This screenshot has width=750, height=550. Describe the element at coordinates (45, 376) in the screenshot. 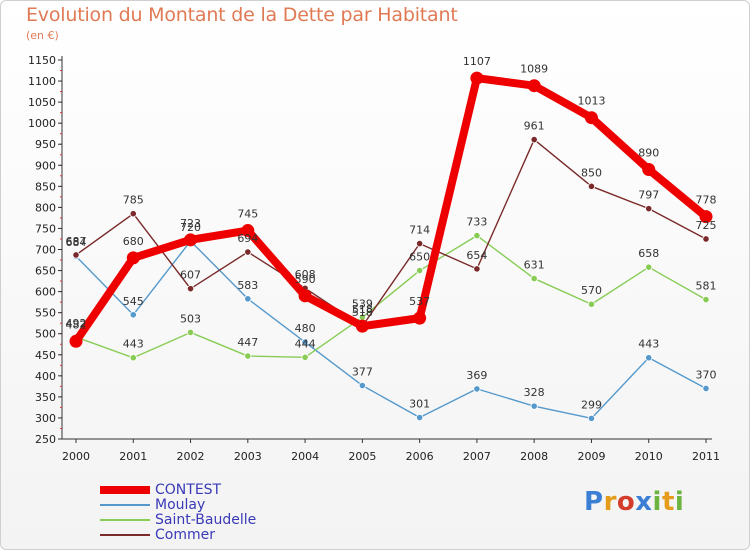

I see `y-tick-label: 400` at that location.